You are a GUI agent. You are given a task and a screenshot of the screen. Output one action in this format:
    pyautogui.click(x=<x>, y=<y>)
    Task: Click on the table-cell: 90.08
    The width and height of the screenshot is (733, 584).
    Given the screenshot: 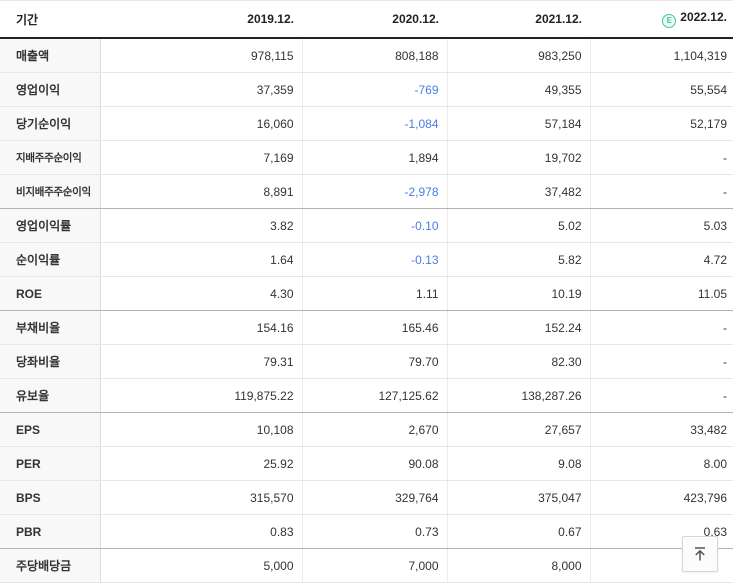 What is the action you would take?
    pyautogui.click(x=374, y=463)
    